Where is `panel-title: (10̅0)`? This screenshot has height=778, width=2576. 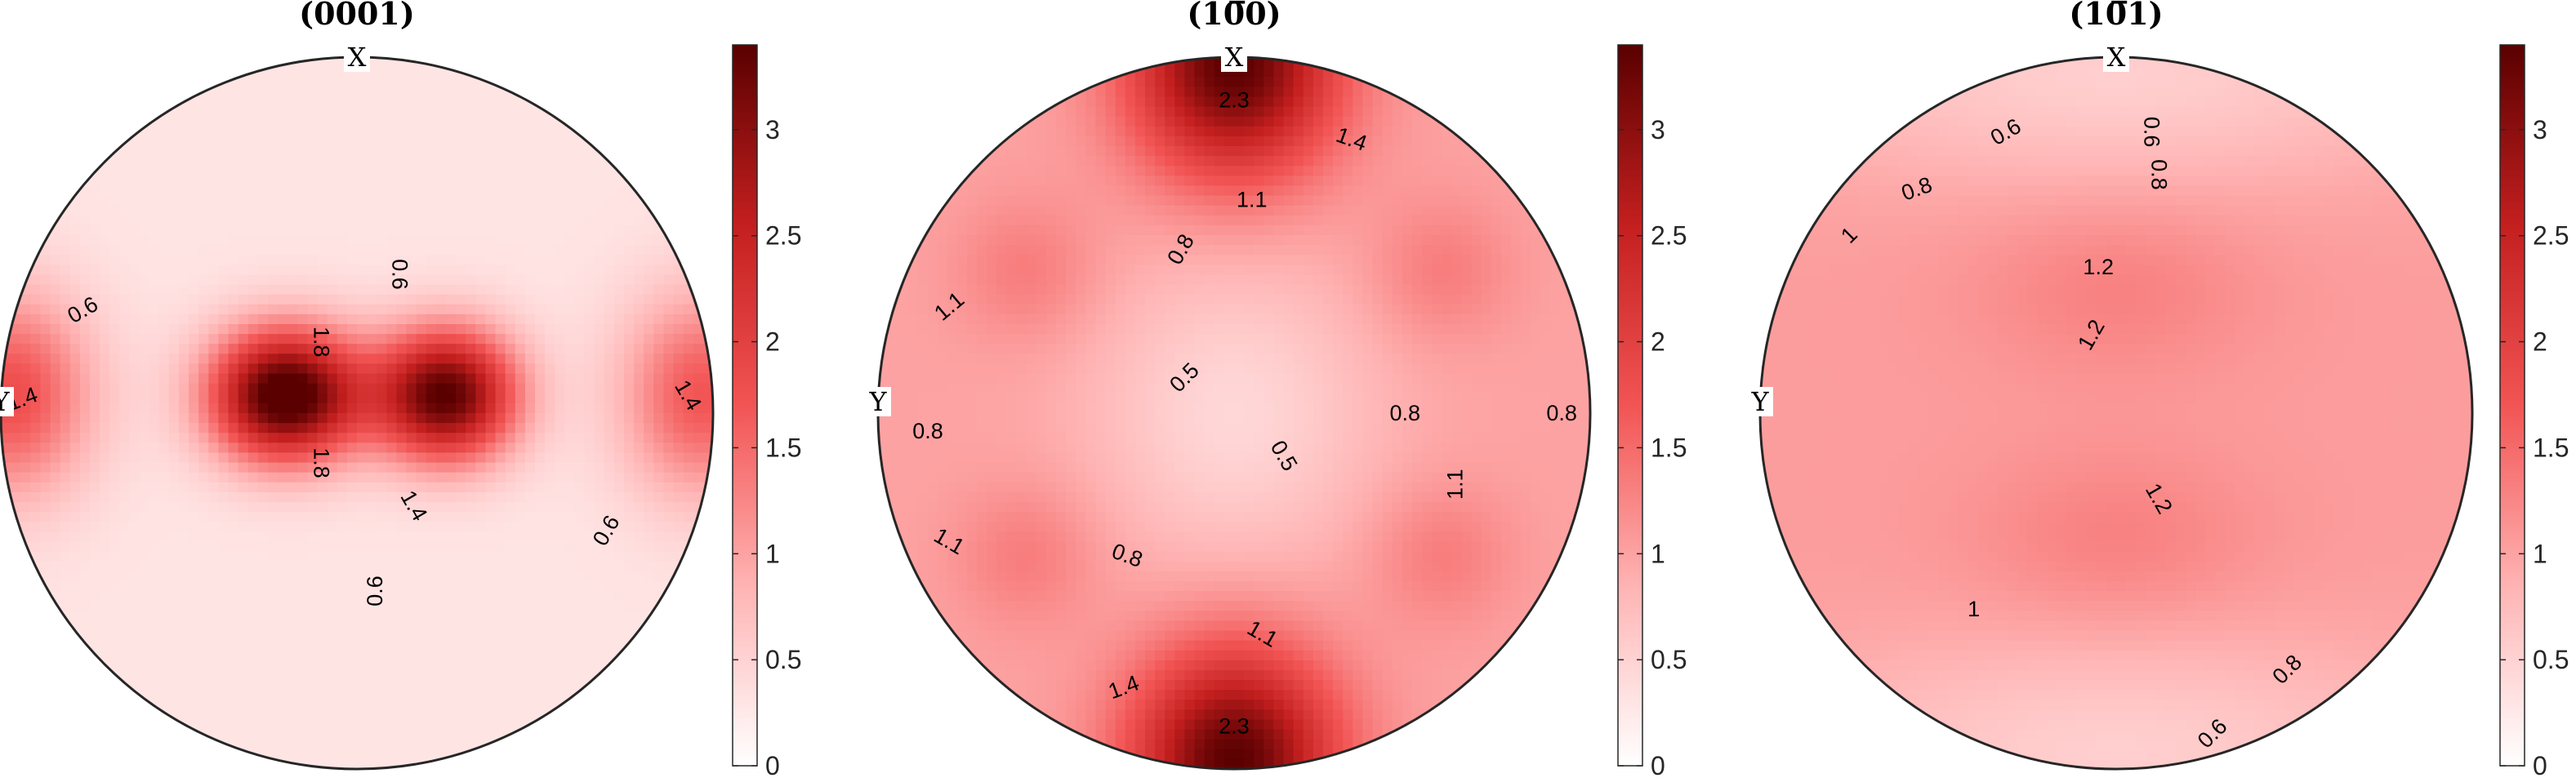 panel-title: (10̅0) is located at coordinates (1234, 16).